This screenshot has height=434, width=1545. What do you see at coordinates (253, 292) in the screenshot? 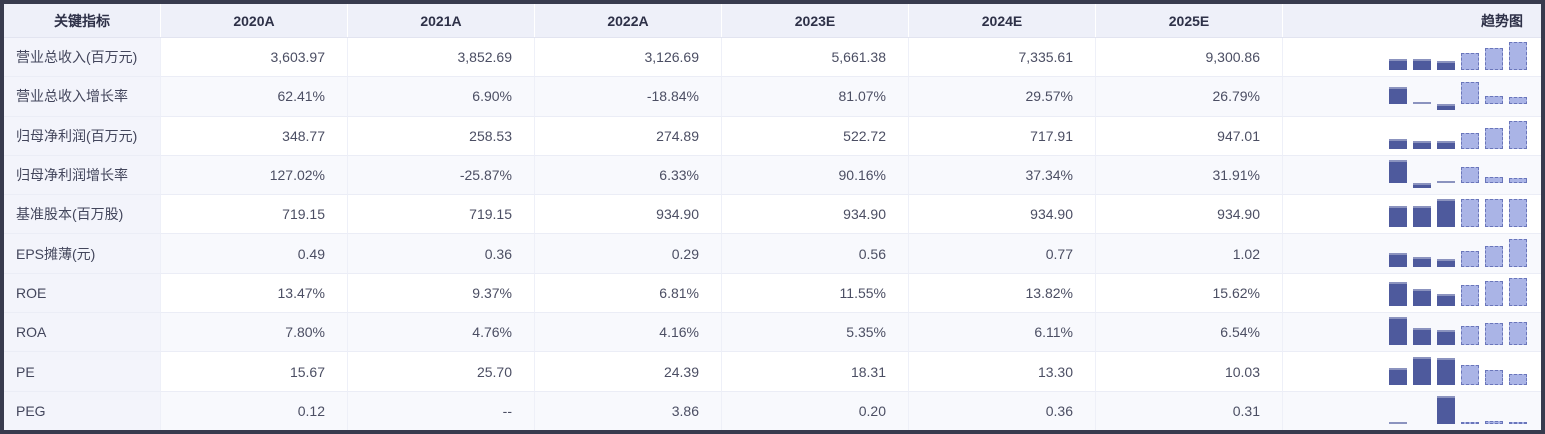
I see `value-cell: 13.47%` at bounding box center [253, 292].